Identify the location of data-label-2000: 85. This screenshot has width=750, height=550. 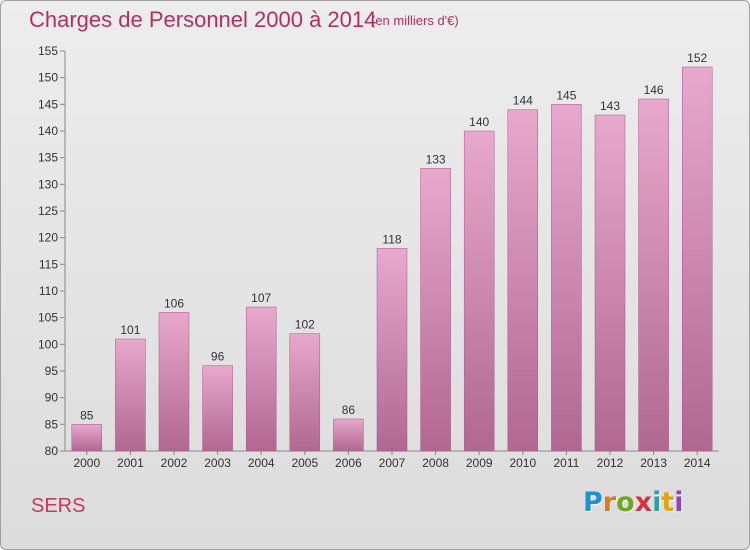
(87, 415).